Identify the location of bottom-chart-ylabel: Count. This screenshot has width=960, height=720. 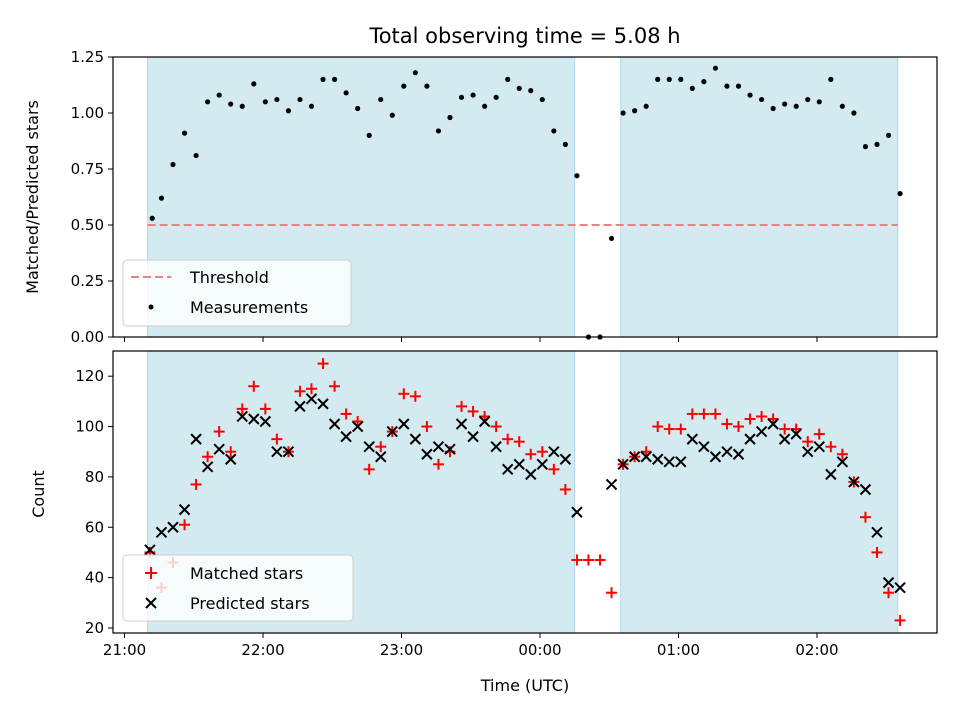
(38, 494).